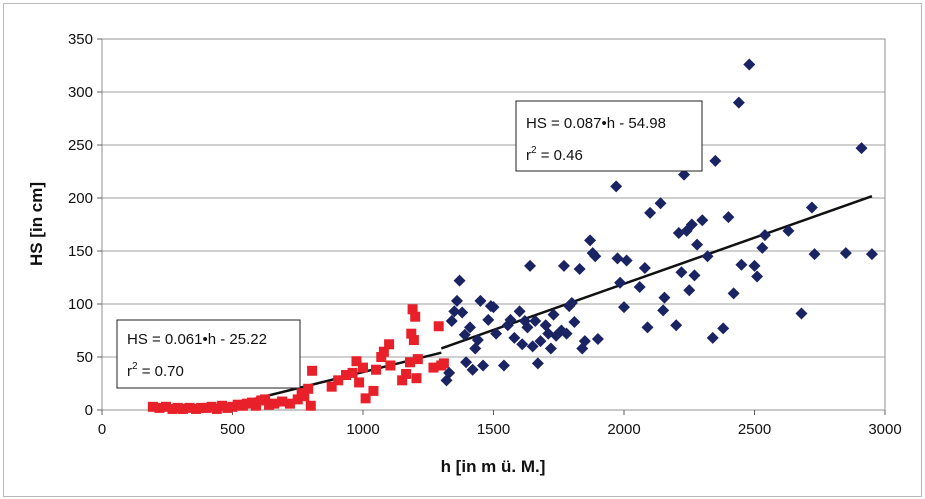 This screenshot has width=925, height=499. I want to click on equation-high: HS = 0.087•h - 54.98, so click(596, 123).